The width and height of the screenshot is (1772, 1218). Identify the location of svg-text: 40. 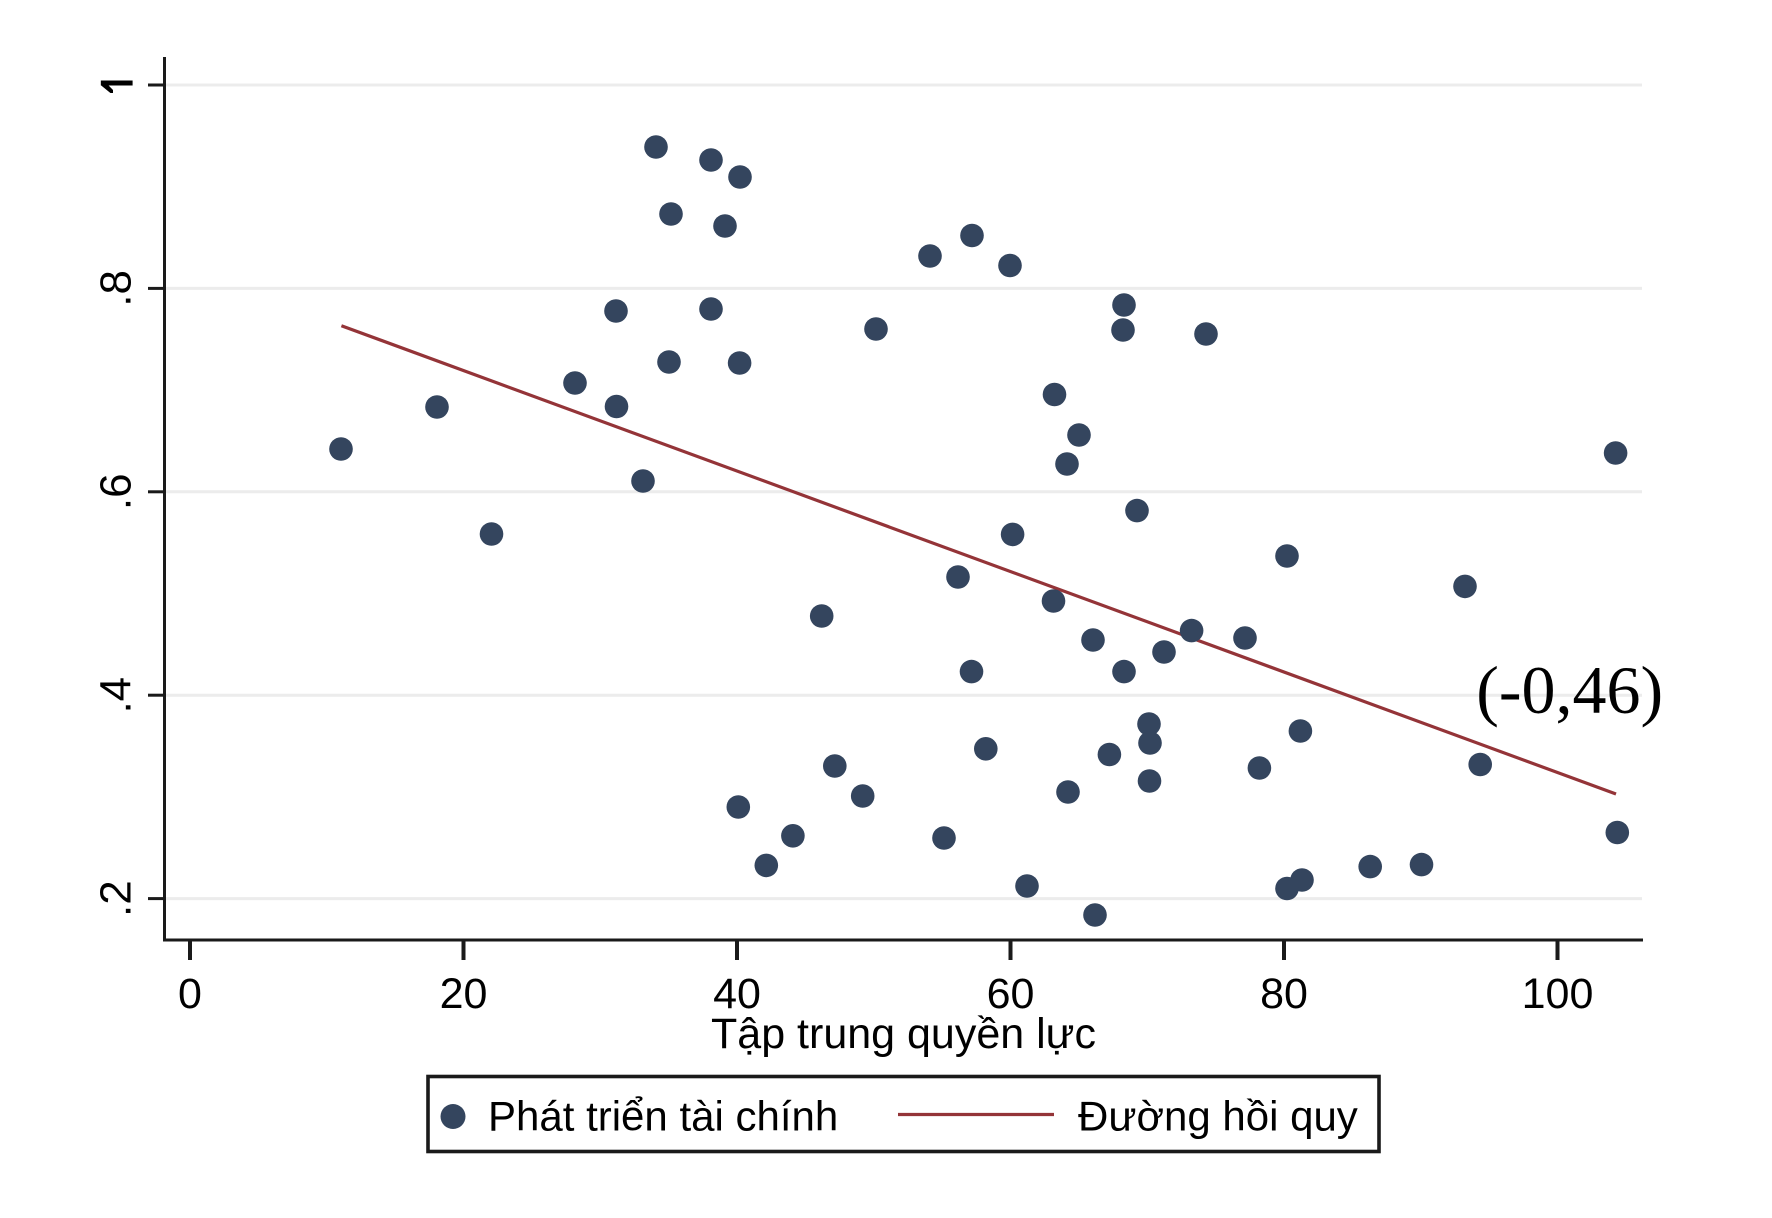
(737, 994).